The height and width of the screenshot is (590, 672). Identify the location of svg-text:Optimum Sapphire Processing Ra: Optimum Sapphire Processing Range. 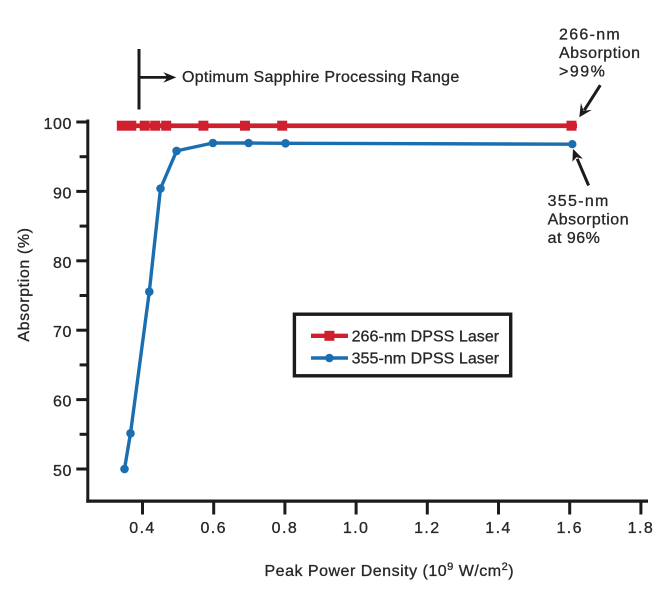
(321, 77).